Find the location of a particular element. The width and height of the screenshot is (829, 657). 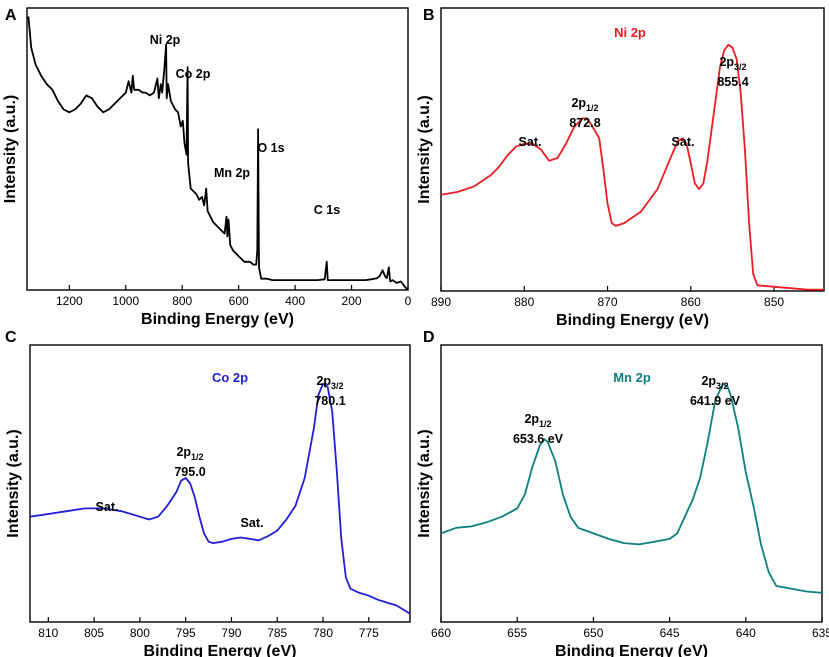

panel-c-peak-value: 780.1 is located at coordinates (329, 401).